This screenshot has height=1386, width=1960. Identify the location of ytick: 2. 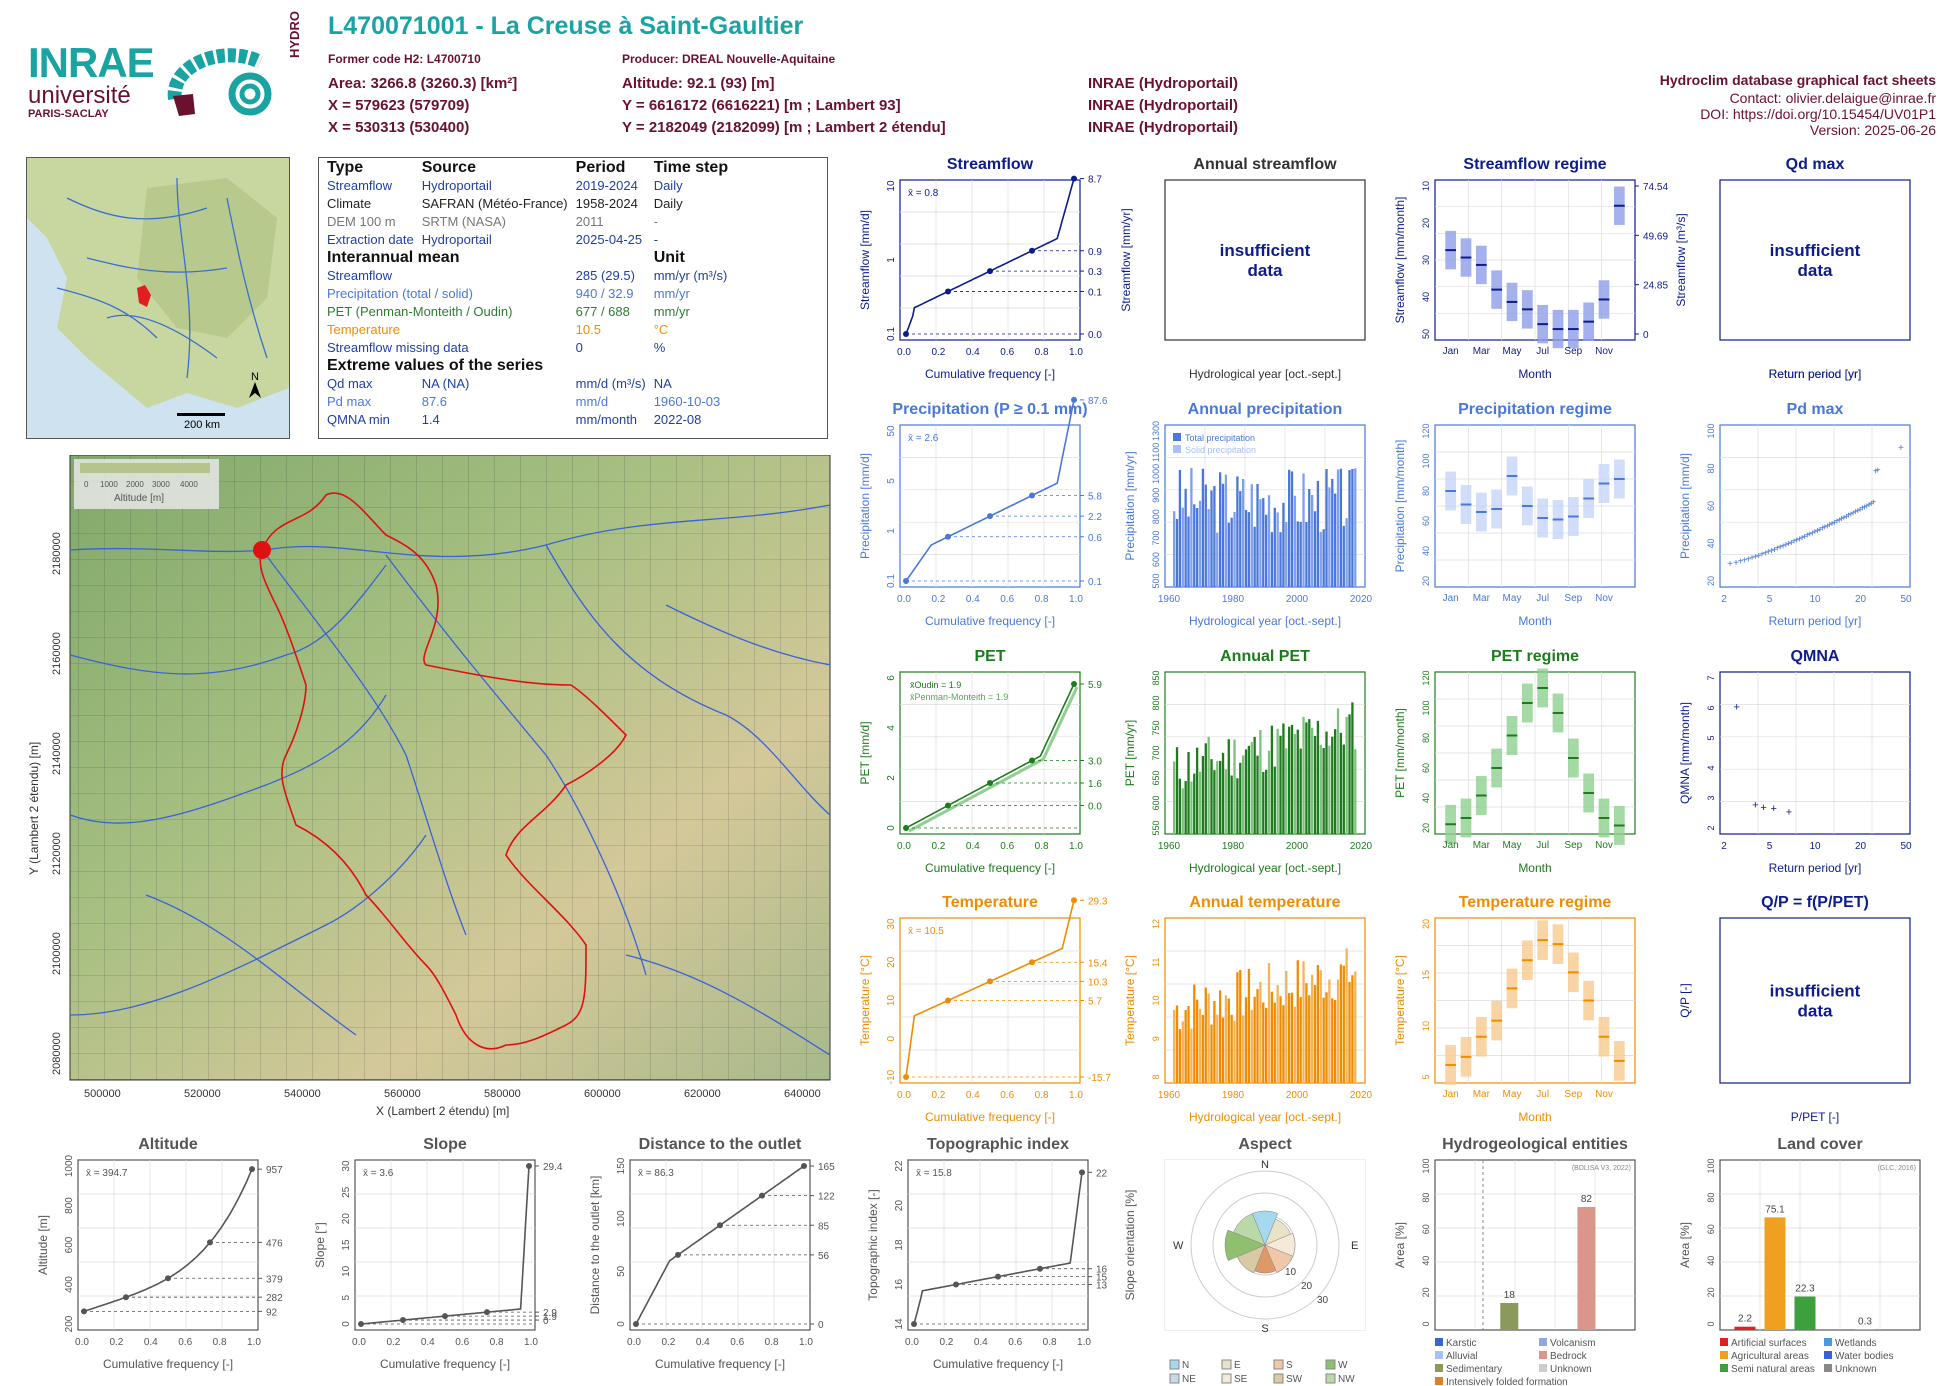
(1711, 827).